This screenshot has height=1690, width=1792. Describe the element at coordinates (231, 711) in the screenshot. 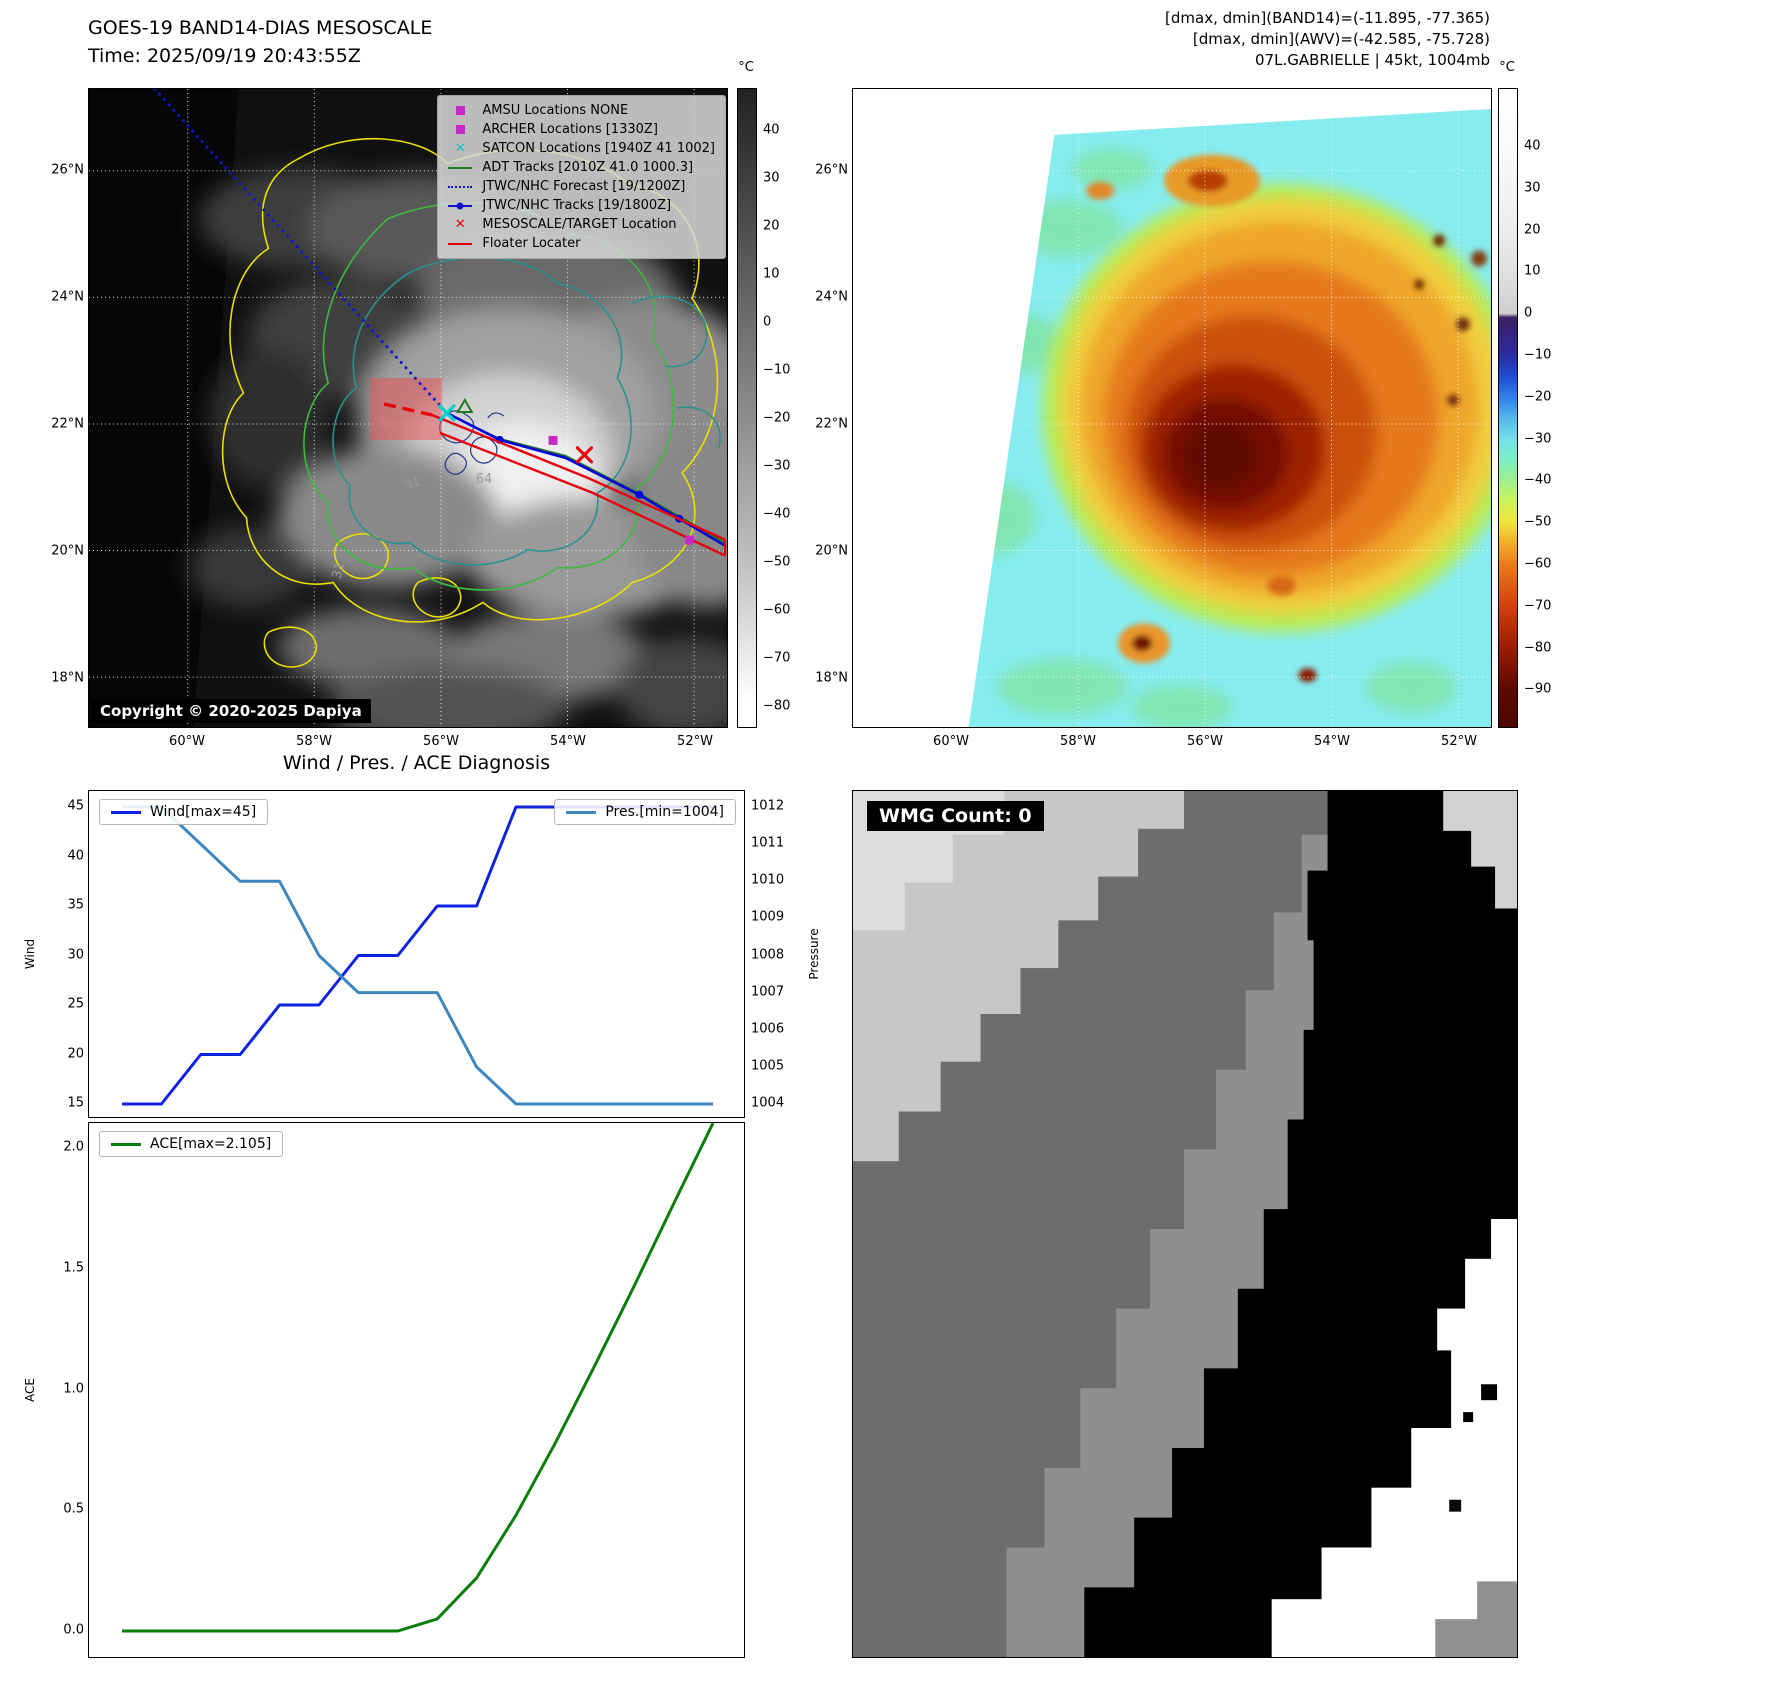

I see `copyright-label: Copyright © 2020-2025 Dapiya` at that location.